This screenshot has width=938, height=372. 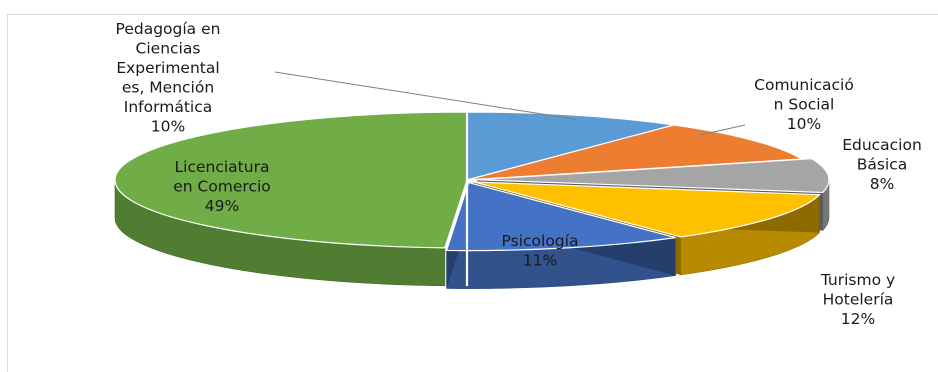 I want to click on data-label-line: Educacion, so click(x=882, y=145).